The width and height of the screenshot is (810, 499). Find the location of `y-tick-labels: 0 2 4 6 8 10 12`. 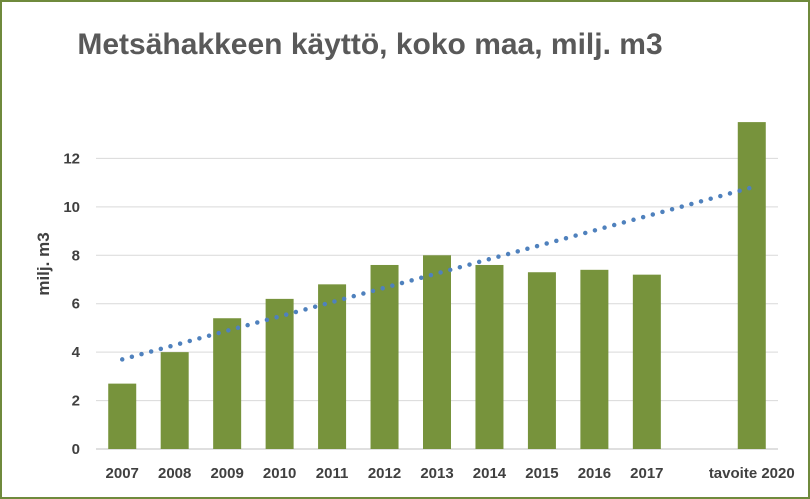

y-tick-labels: 0 2 4 6 8 10 12 is located at coordinates (71, 304).